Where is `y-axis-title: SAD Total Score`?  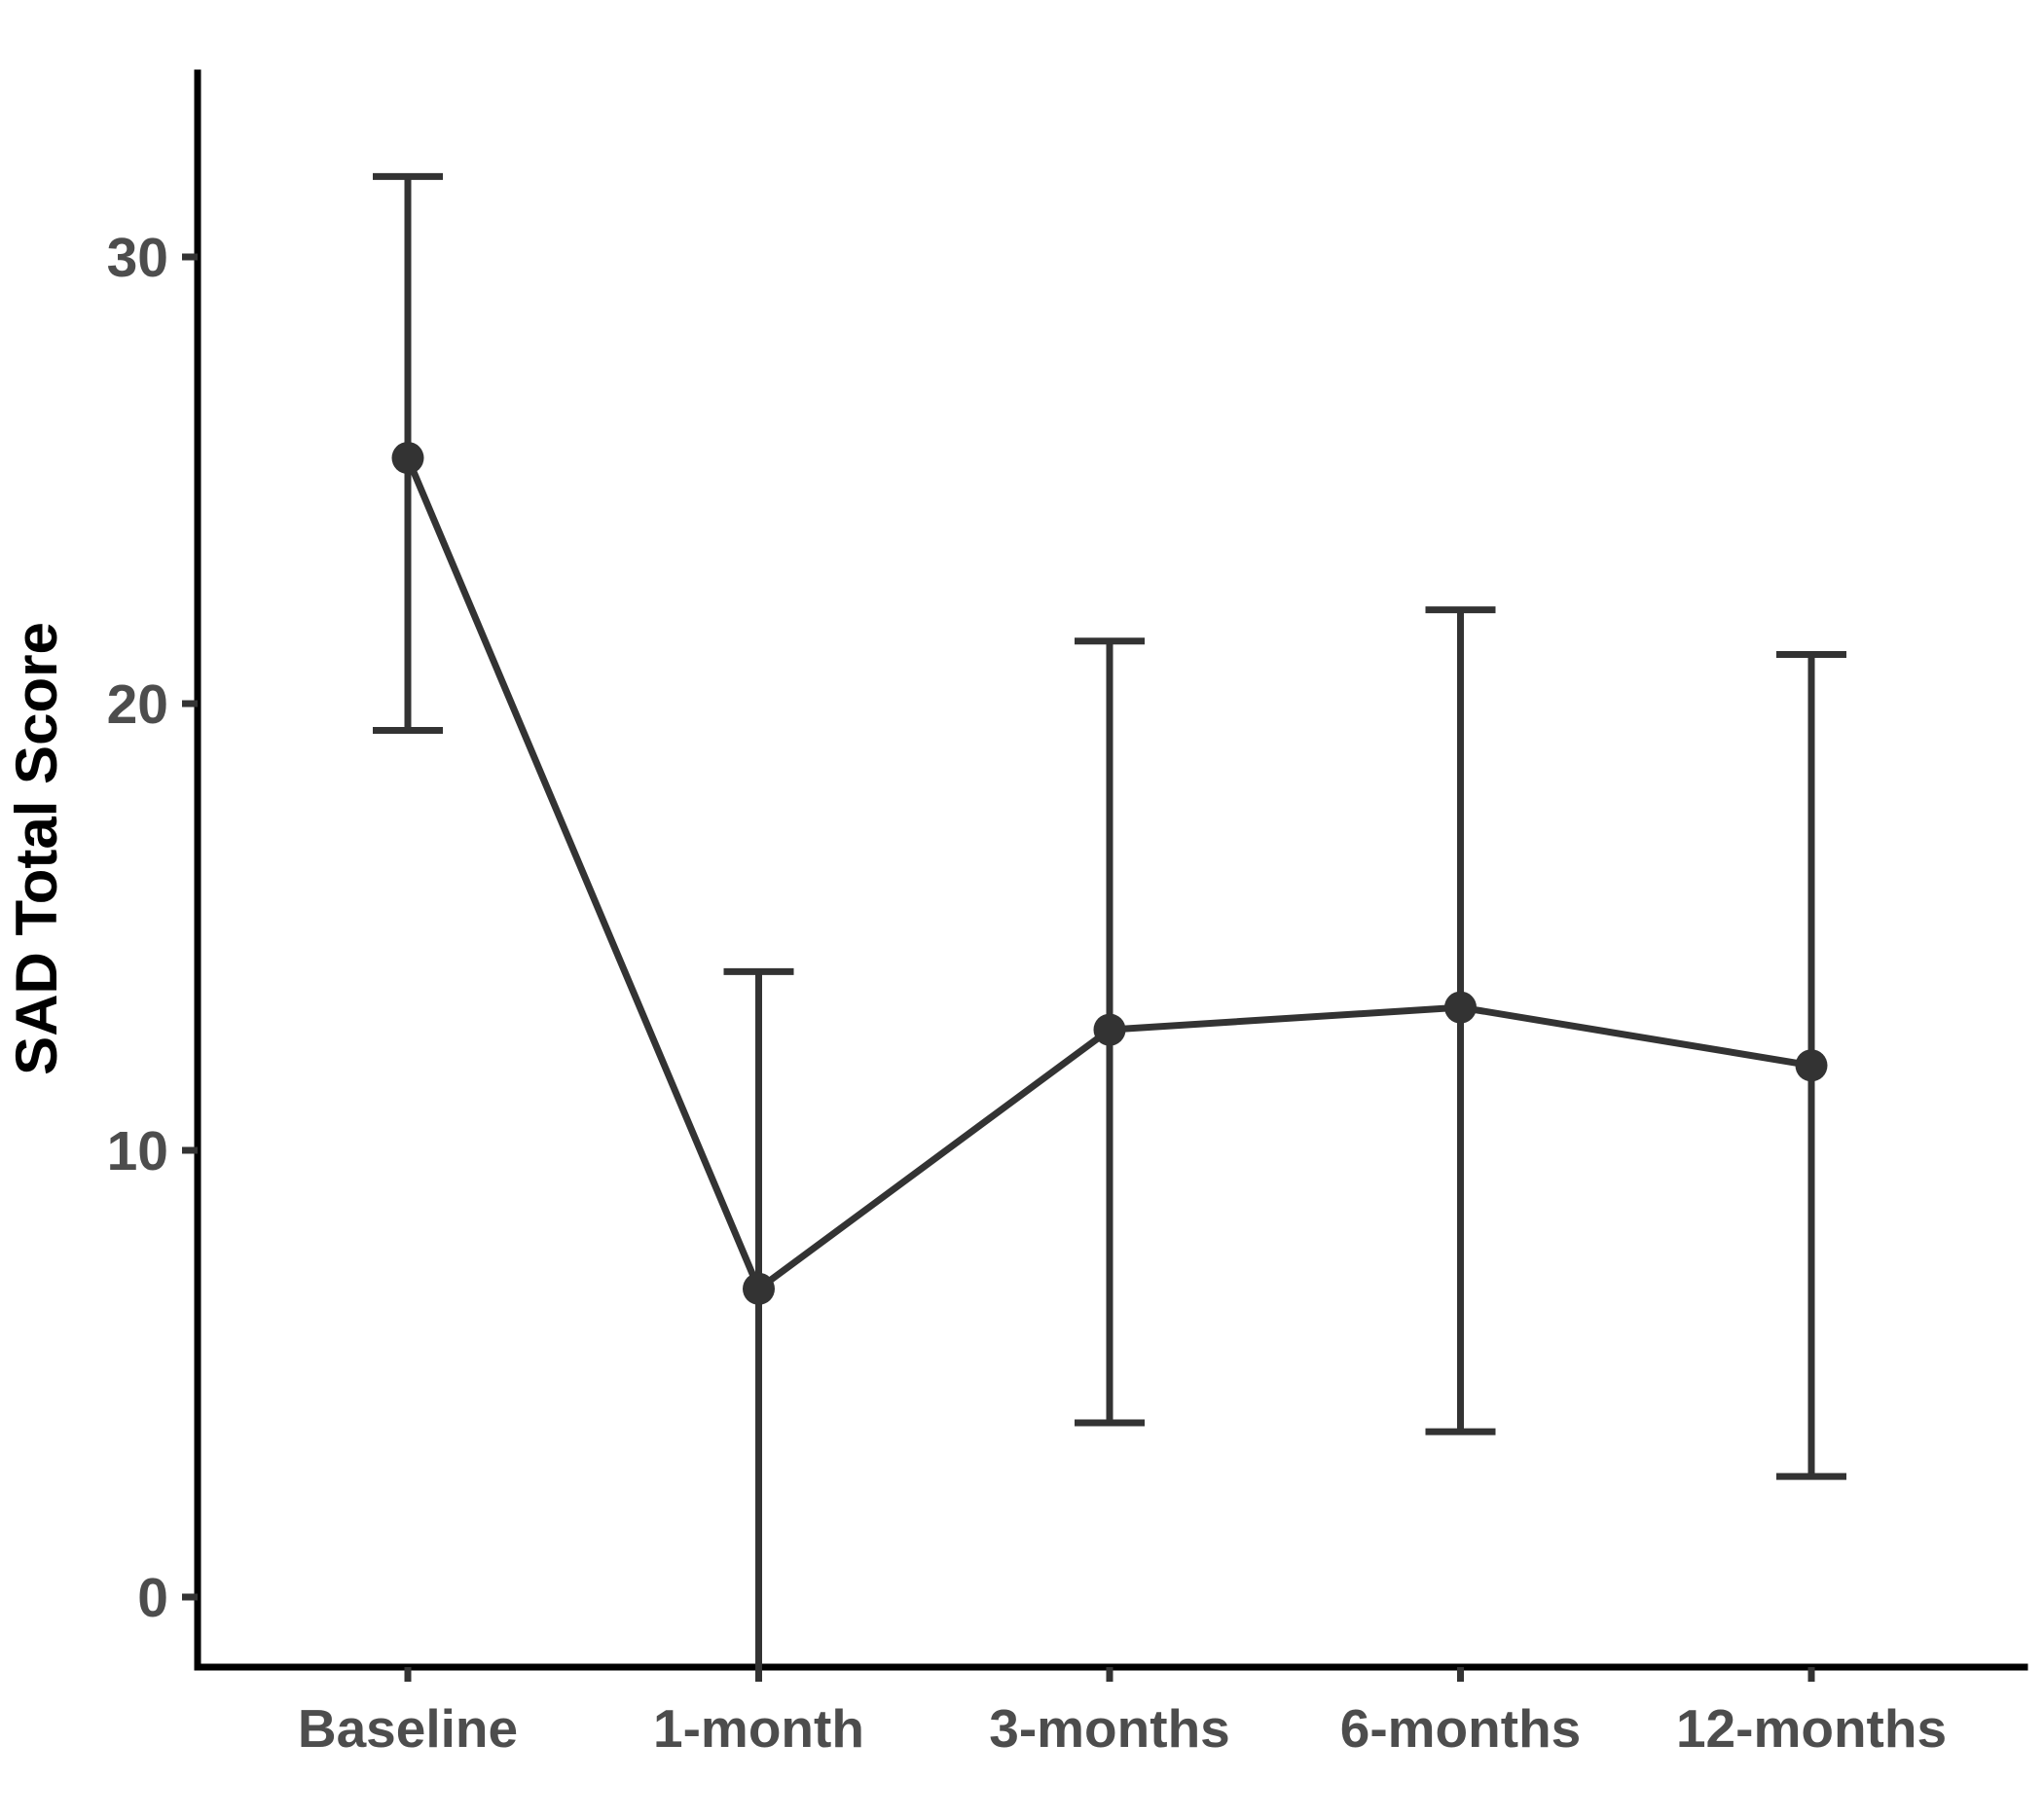
y-axis-title: SAD Total Score is located at coordinates (37, 848).